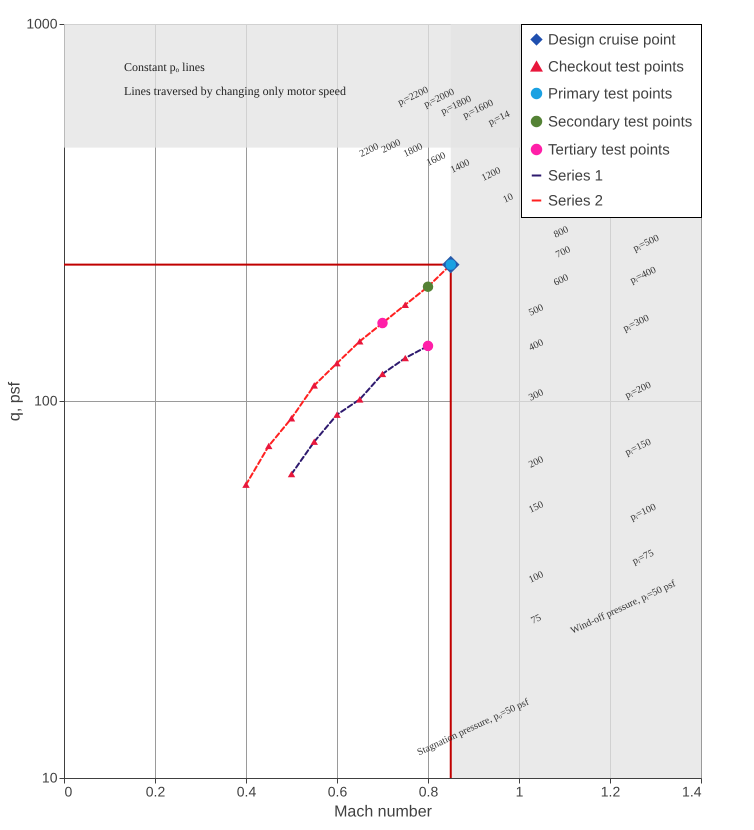 This screenshot has width=754, height=830. What do you see at coordinates (643, 558) in the screenshot?
I see `annotation: pᵢ=75` at bounding box center [643, 558].